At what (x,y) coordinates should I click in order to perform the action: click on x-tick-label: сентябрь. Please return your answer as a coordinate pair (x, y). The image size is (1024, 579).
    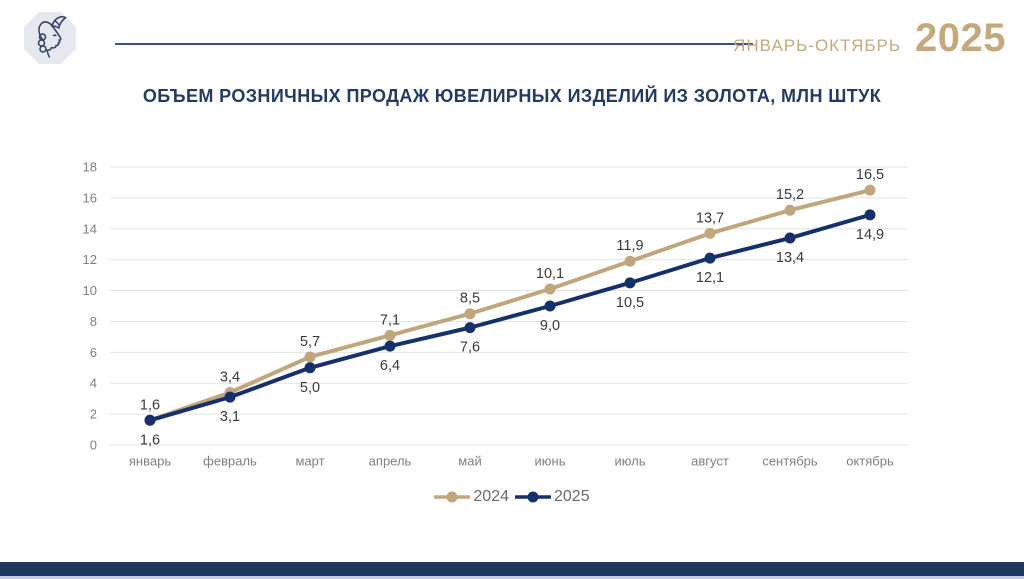
    Looking at the image, I should click on (790, 461).